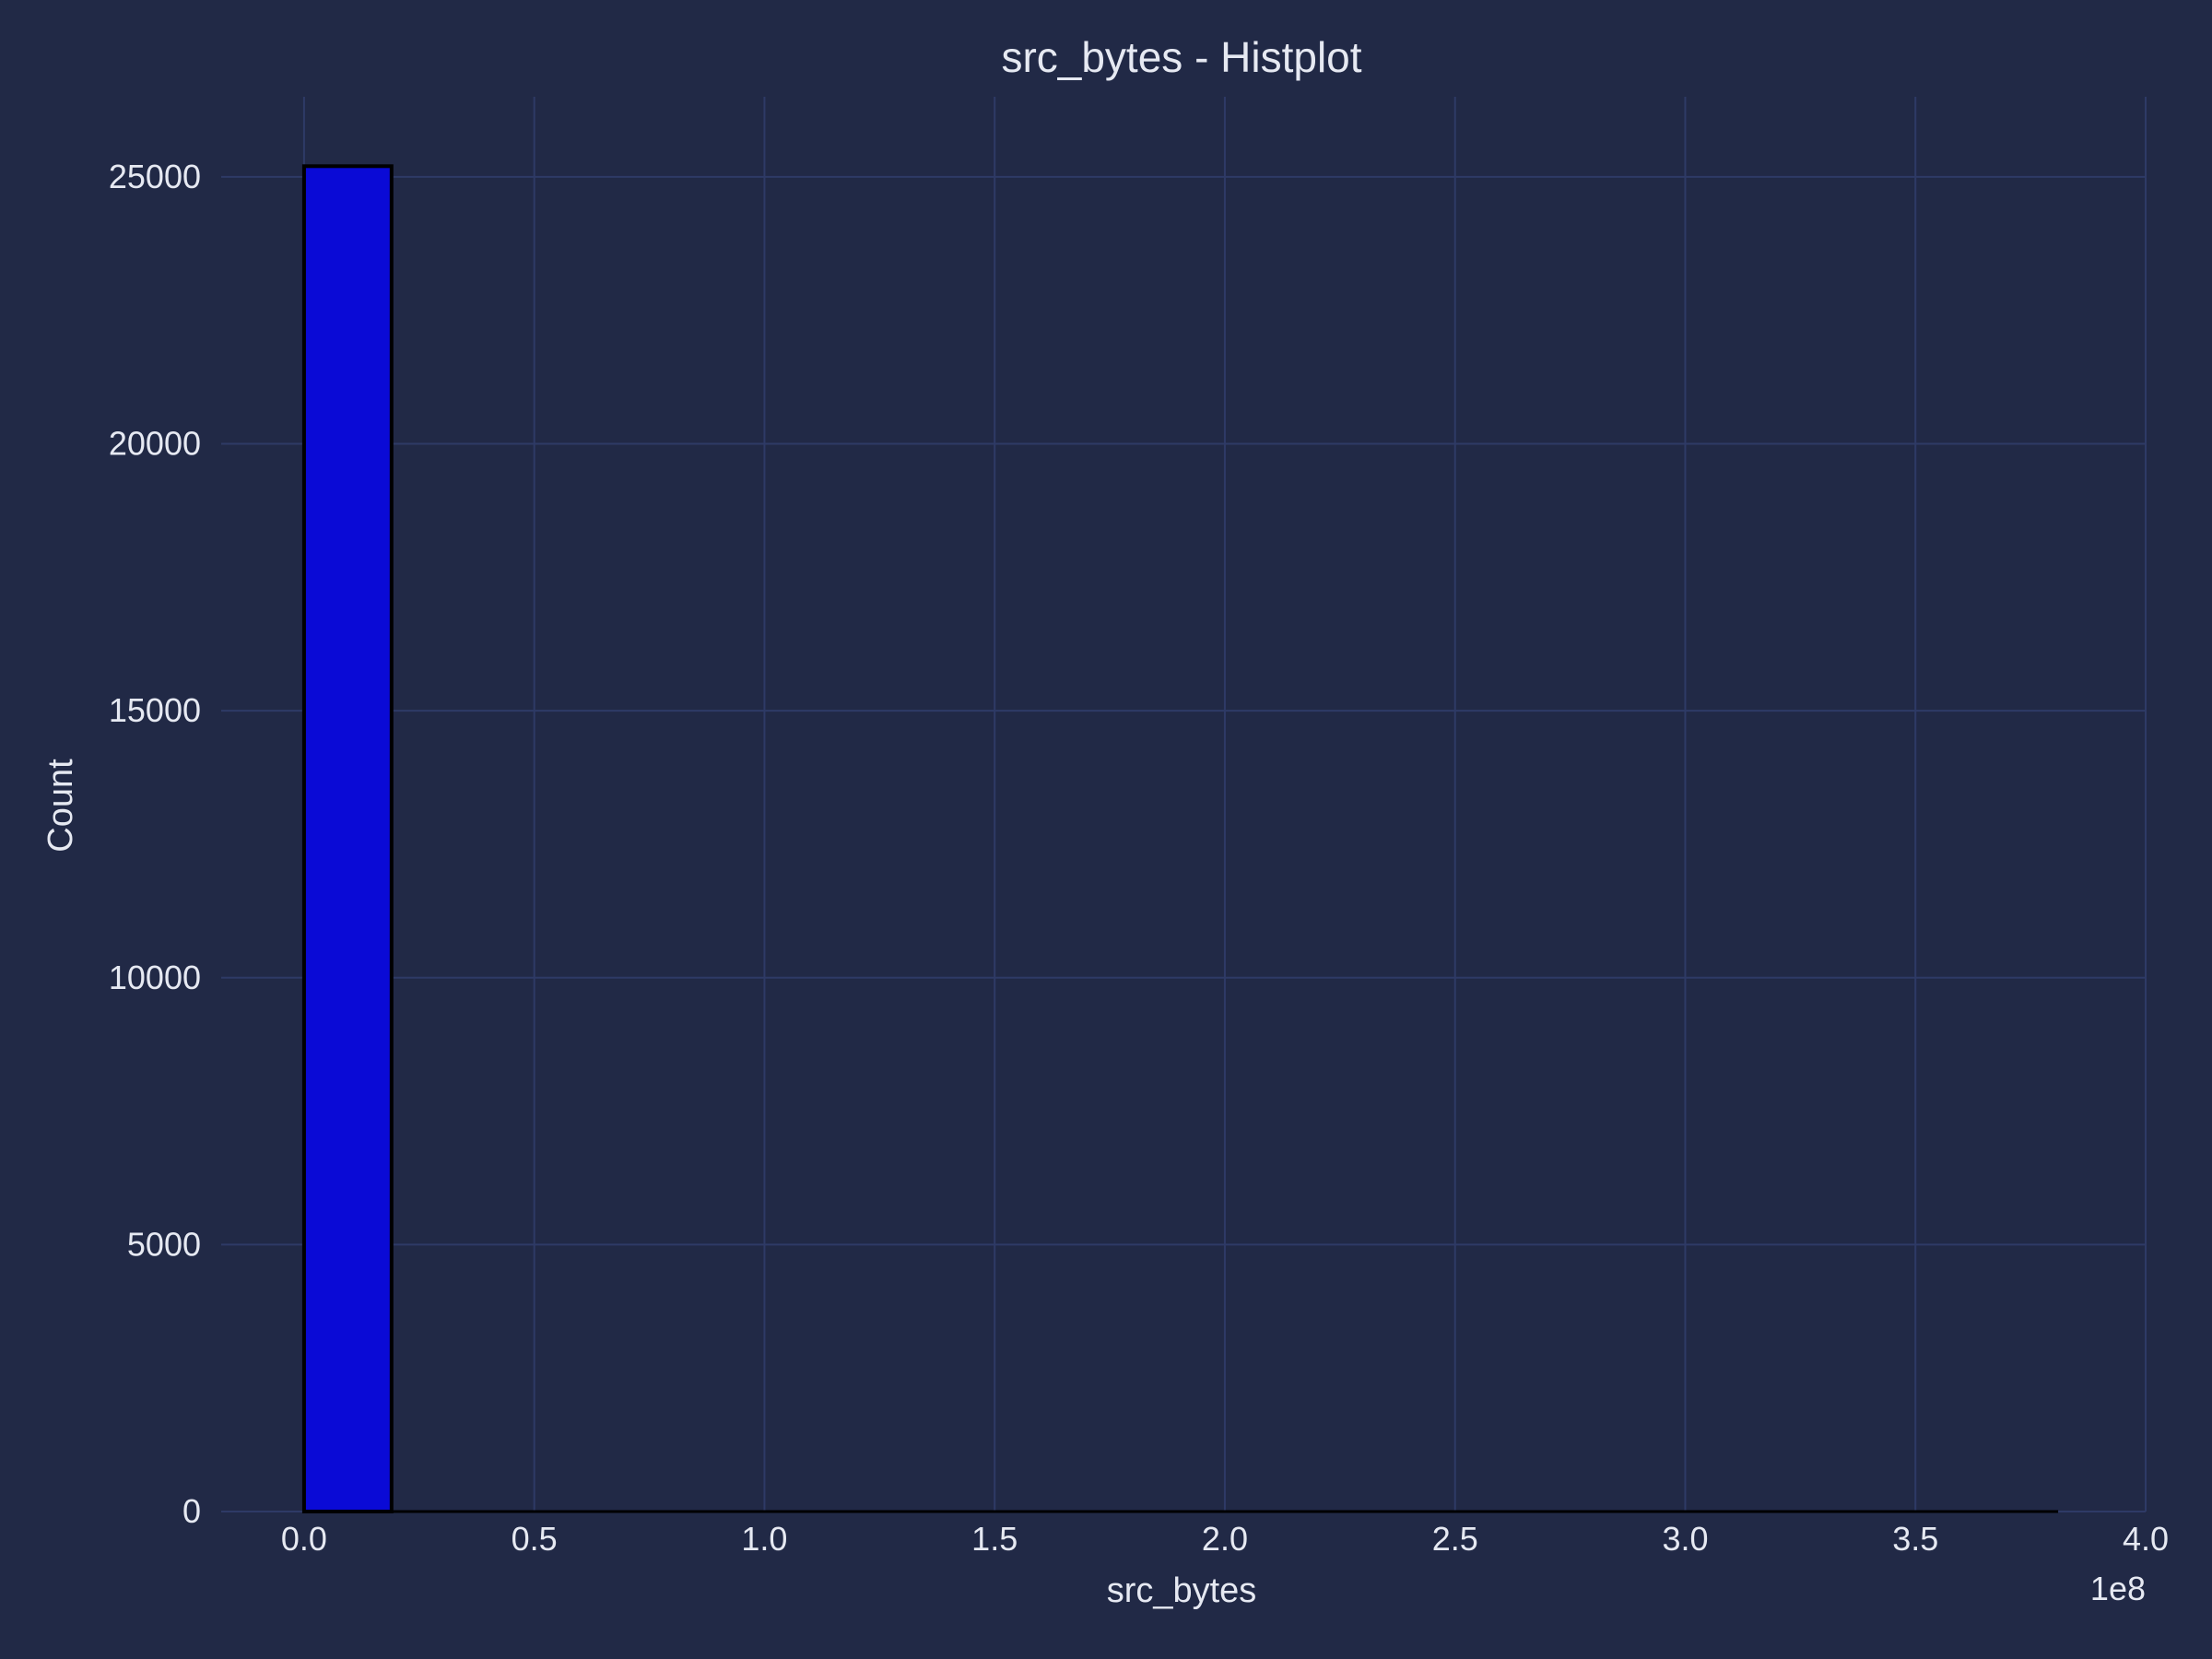 The width and height of the screenshot is (2212, 1659). I want to click on y-tick-label-2: 10000, so click(155, 977).